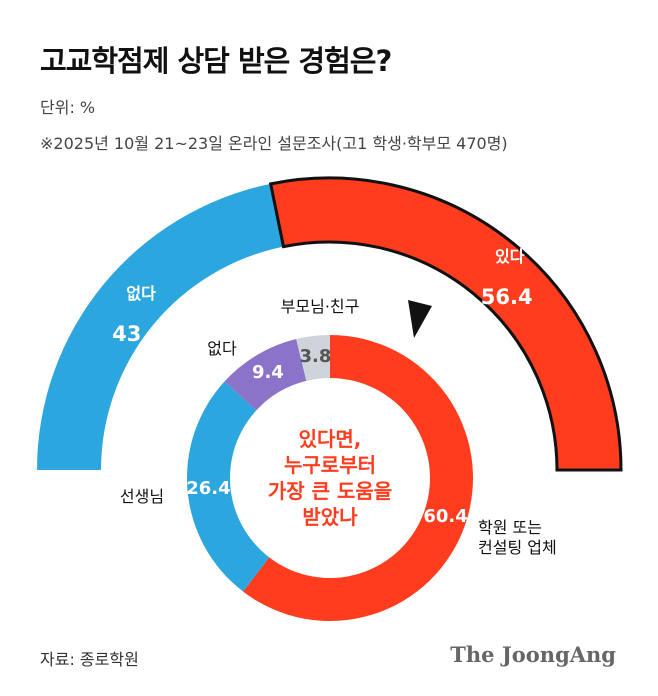  Describe the element at coordinates (445, 516) in the screenshot. I see `value-label: 60.4` at that location.